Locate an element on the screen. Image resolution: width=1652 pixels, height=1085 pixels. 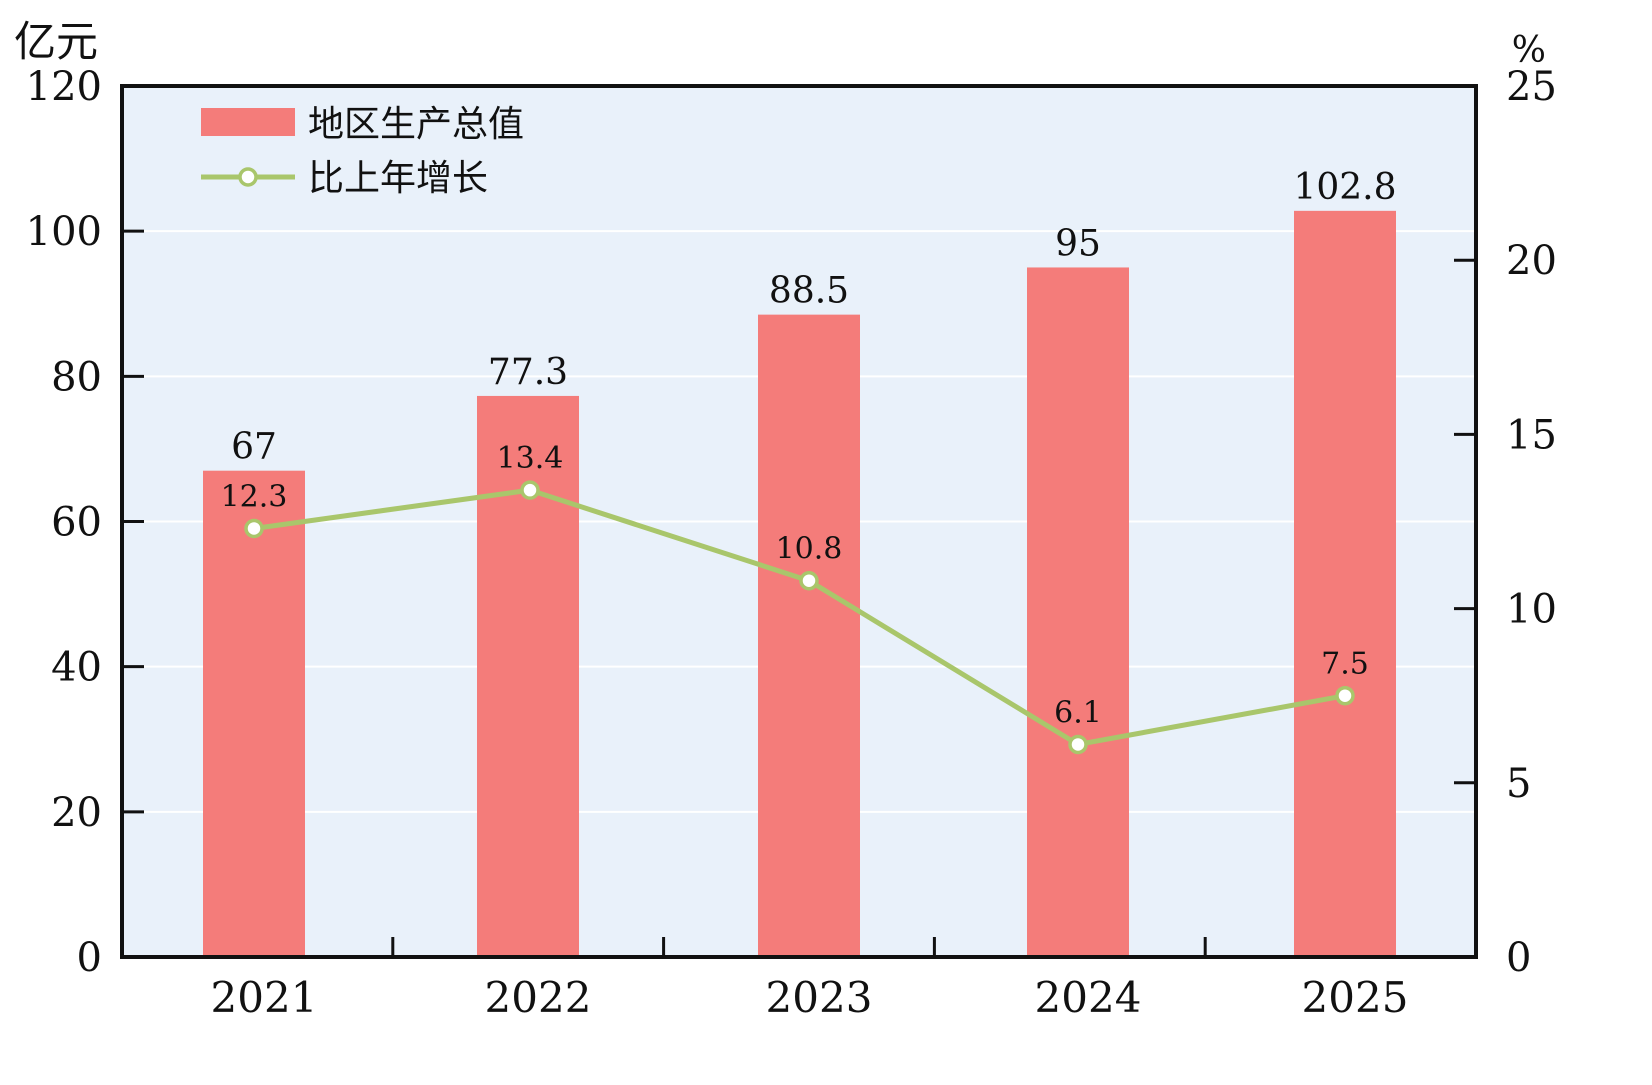
left-axis-tick-label: 120 is located at coordinates (64, 87).